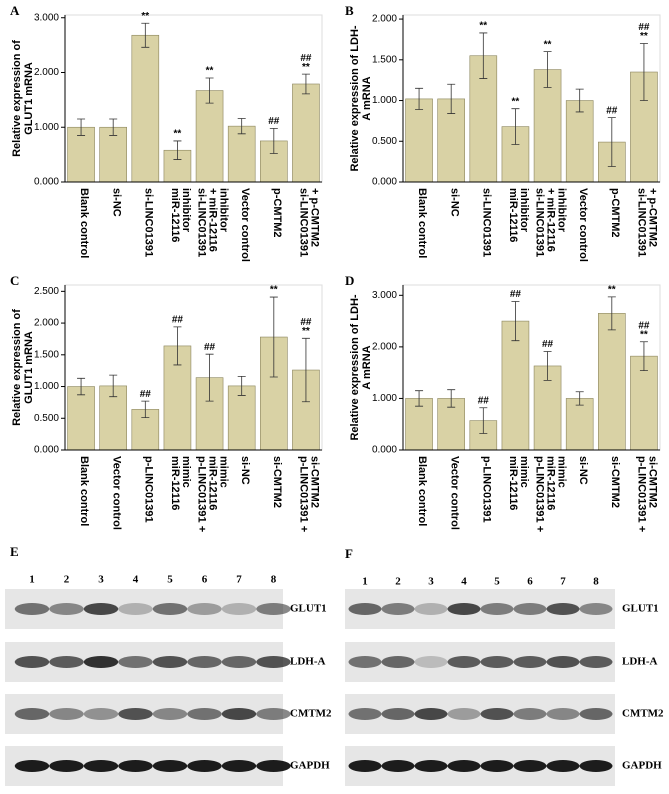 Image resolution: width=669 pixels, height=794 pixels. I want to click on significance: ##, so click(274, 121).